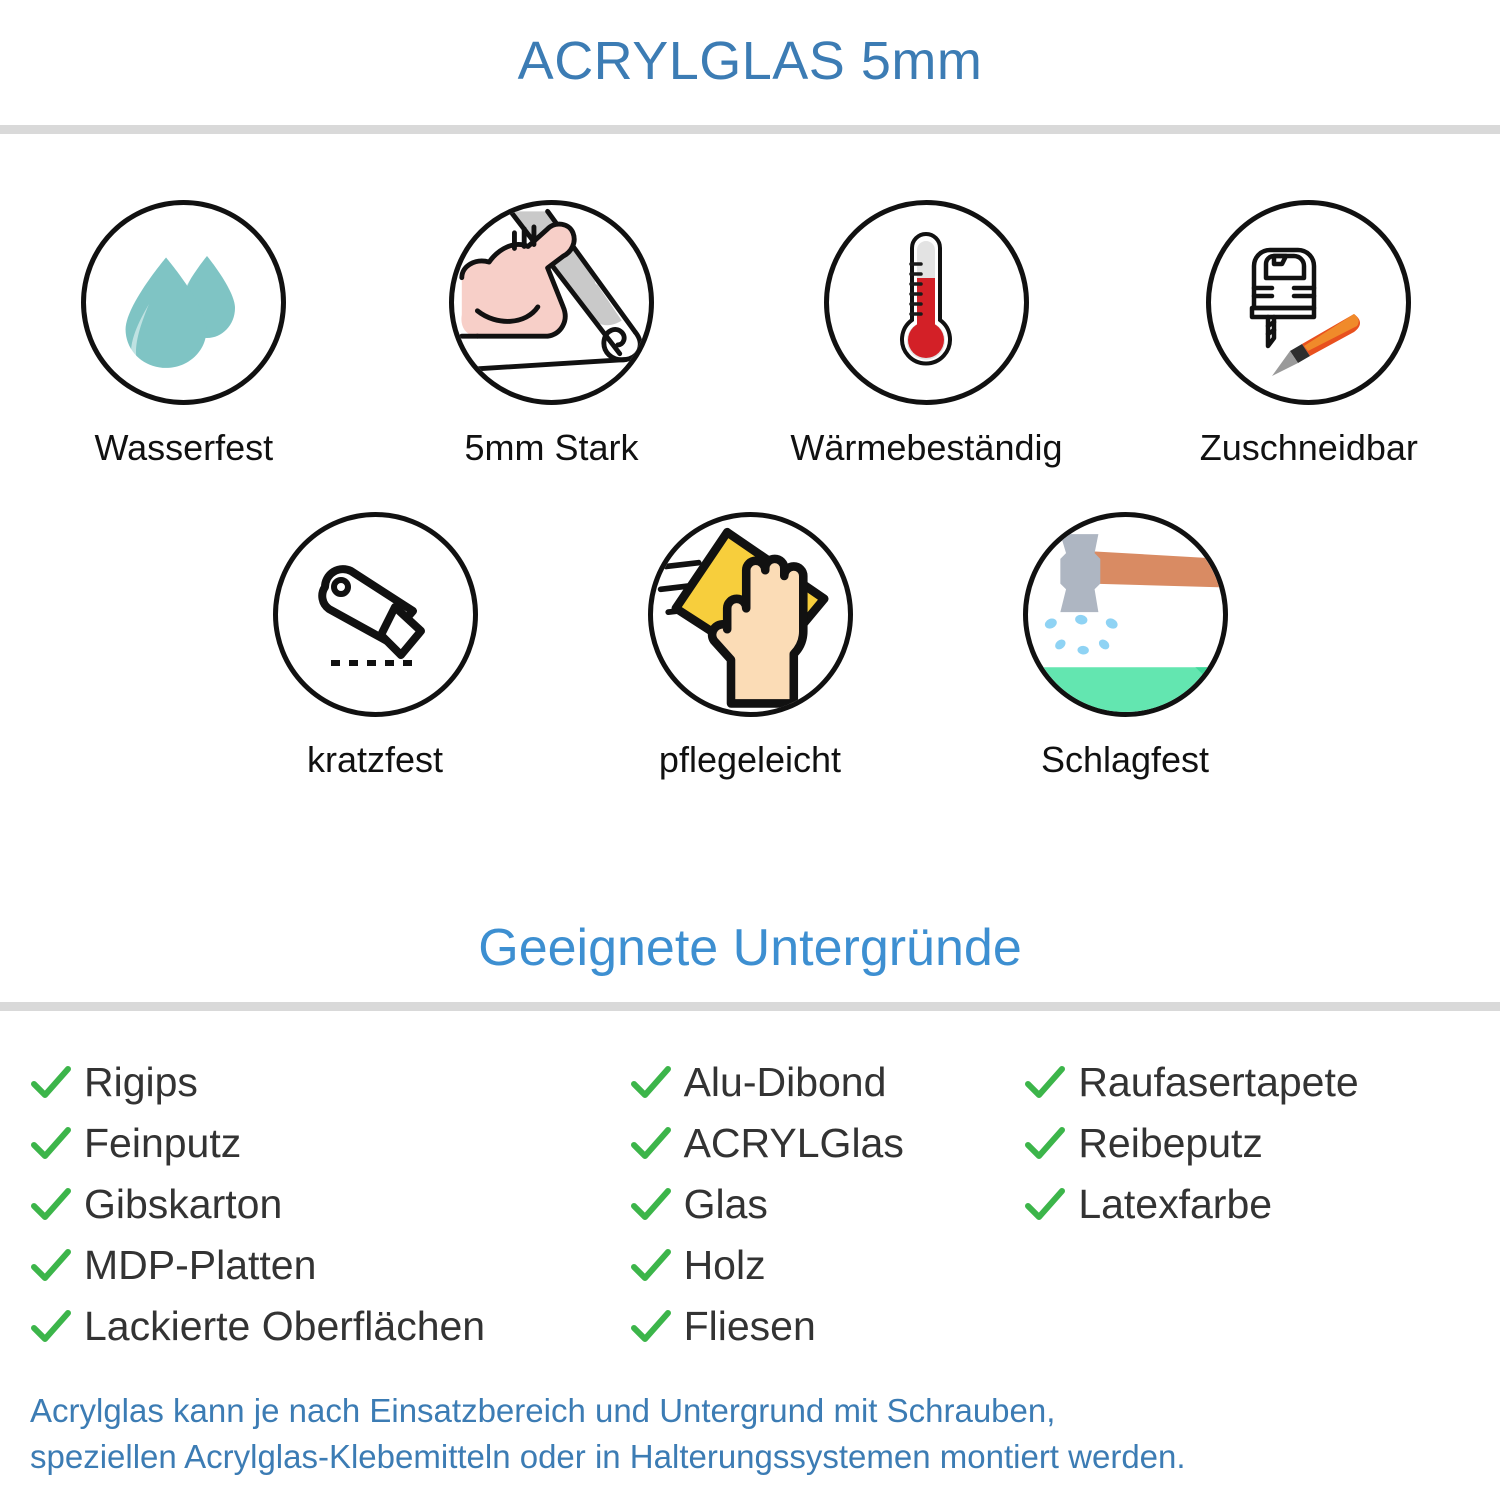 This screenshot has height=1500, width=1500. Describe the element at coordinates (551, 447) in the screenshot. I see `feature-label: 5mm Stark` at that location.